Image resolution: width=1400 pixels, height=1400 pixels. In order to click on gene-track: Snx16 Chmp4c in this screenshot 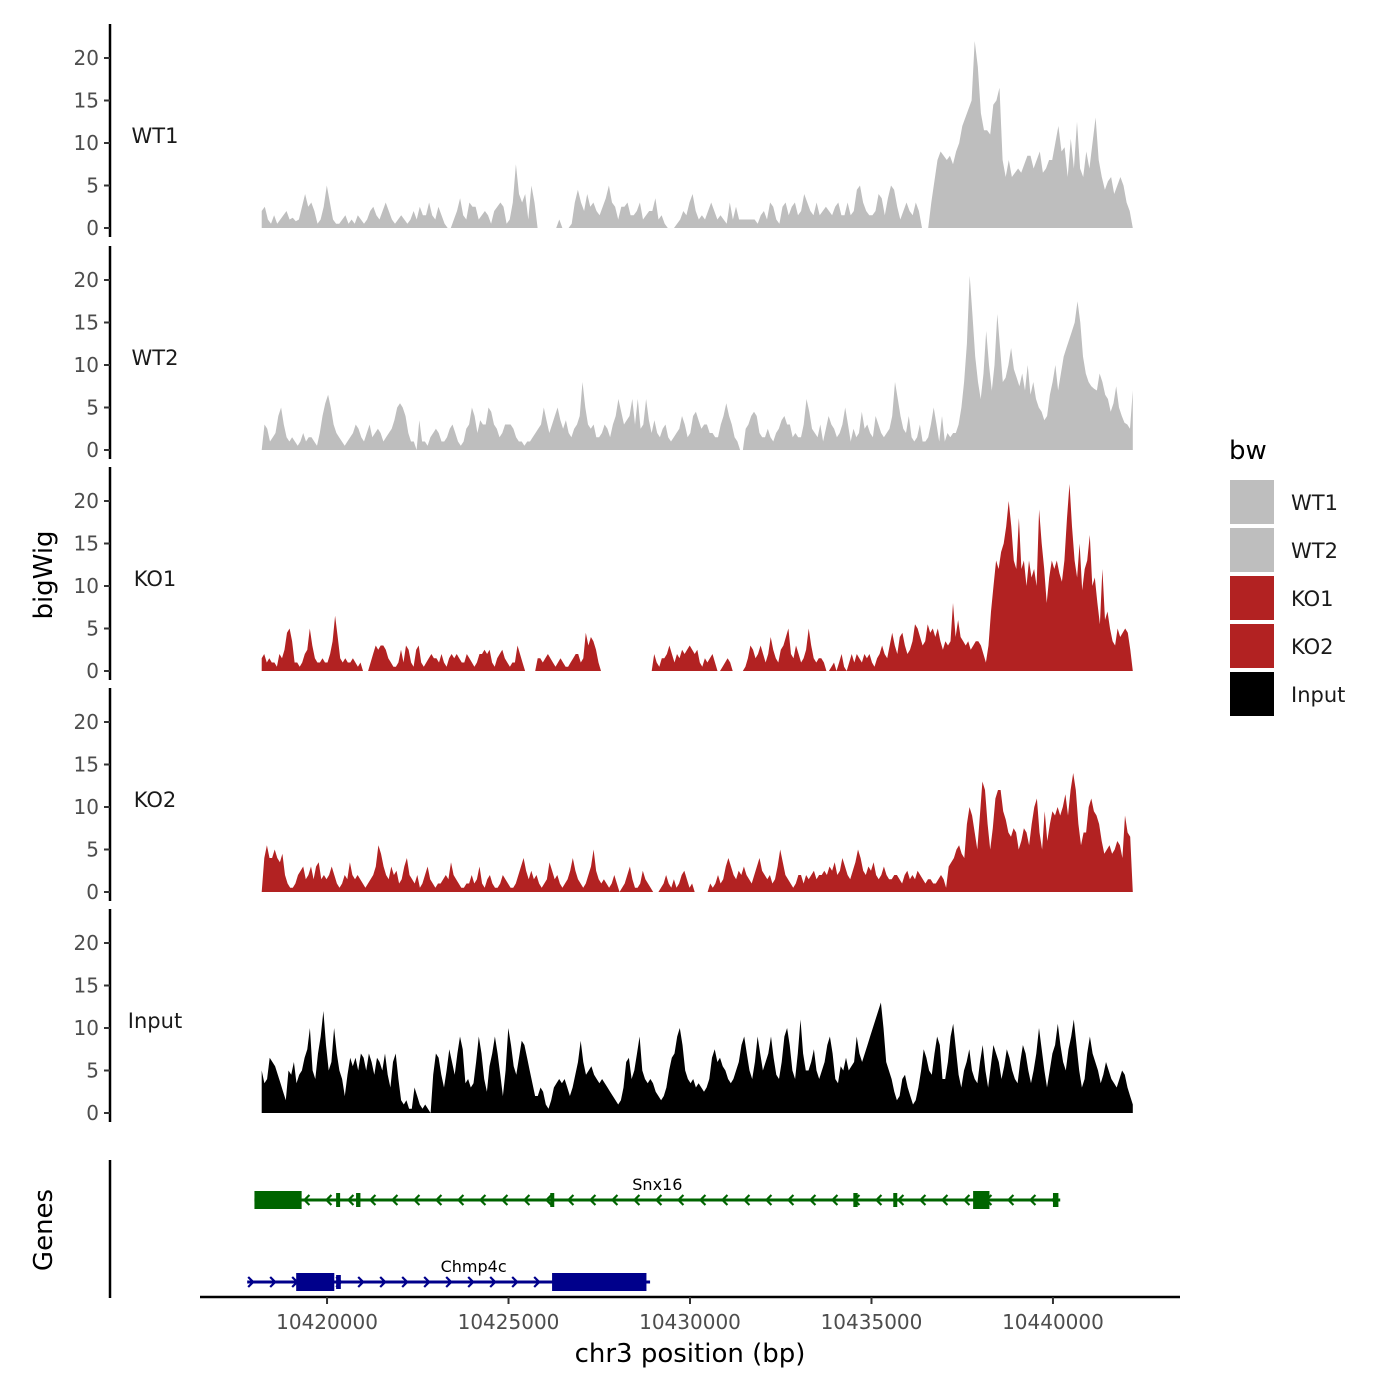, I will do `click(584, 1229)`.